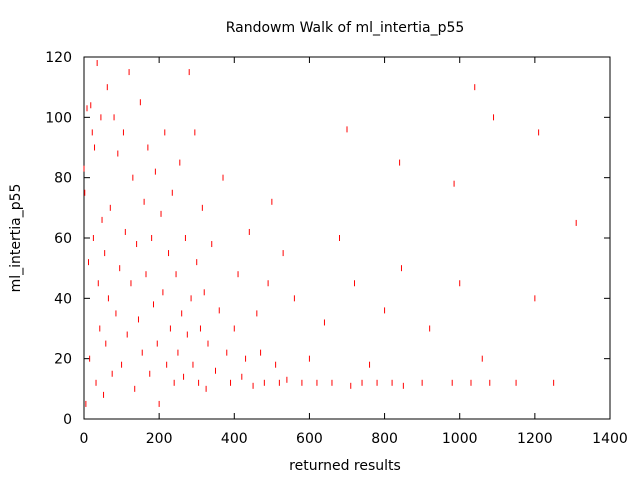  Describe the element at coordinates (309, 439) in the screenshot. I see `x-tick-label: 600` at that location.